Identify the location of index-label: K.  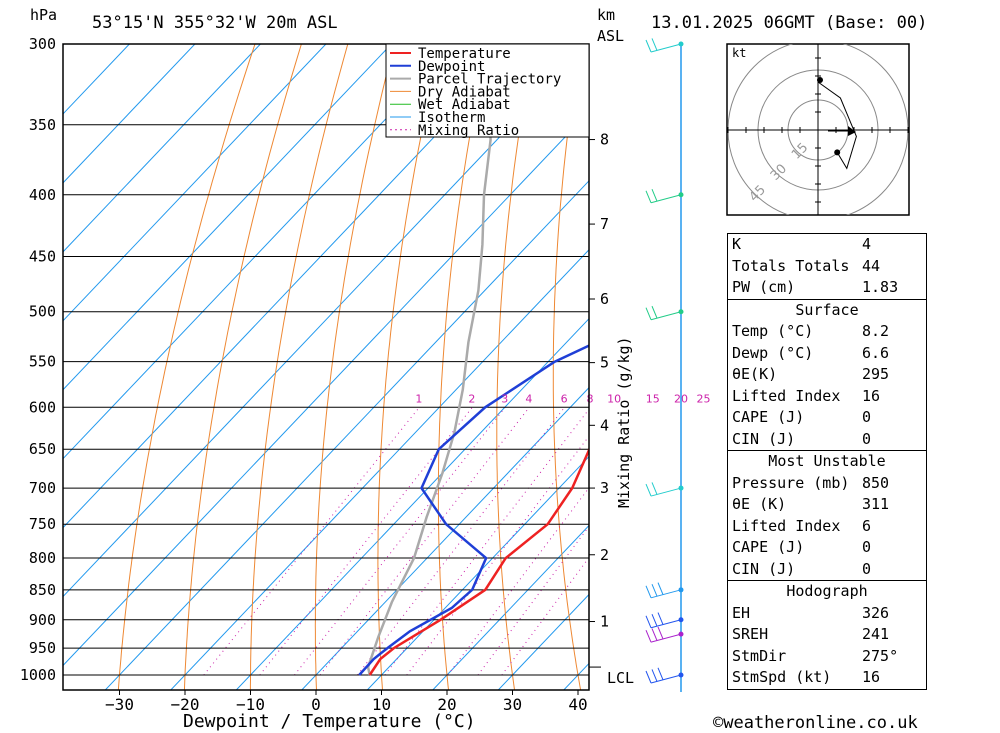
(737, 244).